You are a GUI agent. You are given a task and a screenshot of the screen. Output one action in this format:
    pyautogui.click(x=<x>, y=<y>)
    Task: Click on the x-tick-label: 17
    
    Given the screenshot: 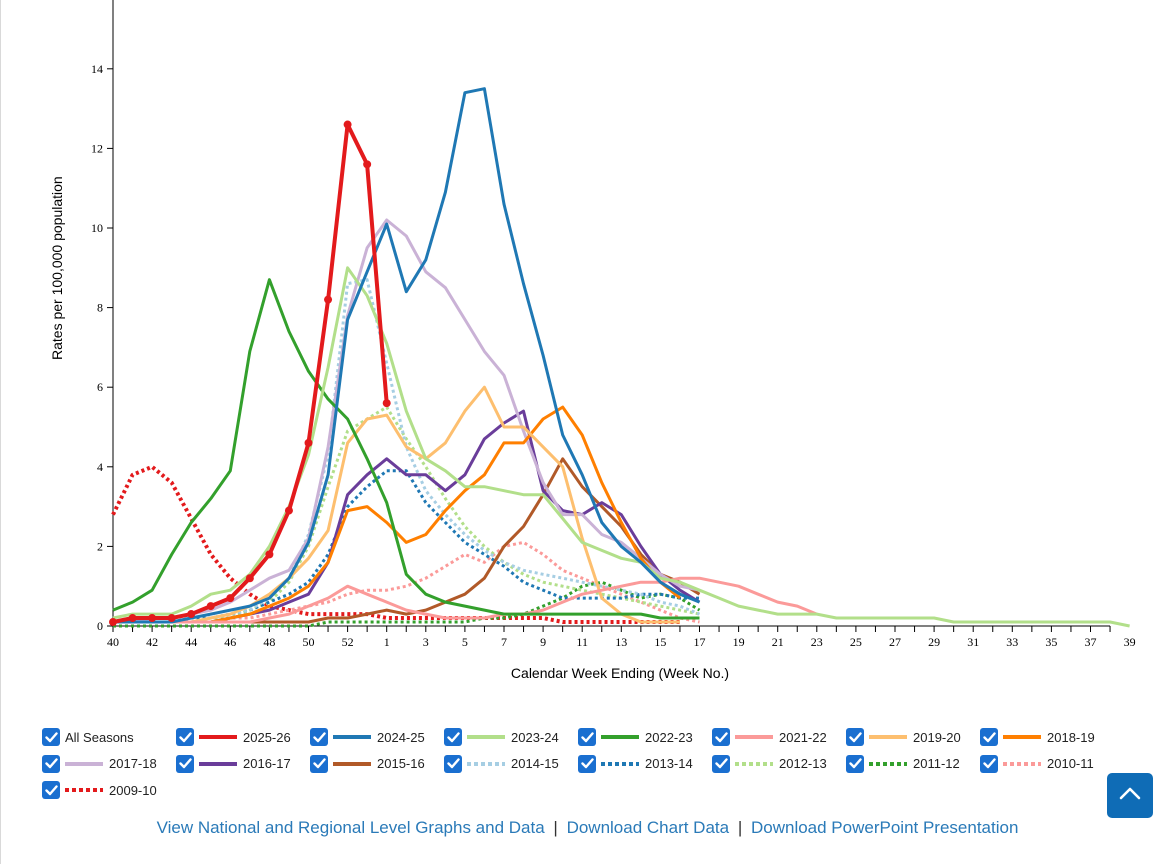 What is the action you would take?
    pyautogui.click(x=700, y=642)
    